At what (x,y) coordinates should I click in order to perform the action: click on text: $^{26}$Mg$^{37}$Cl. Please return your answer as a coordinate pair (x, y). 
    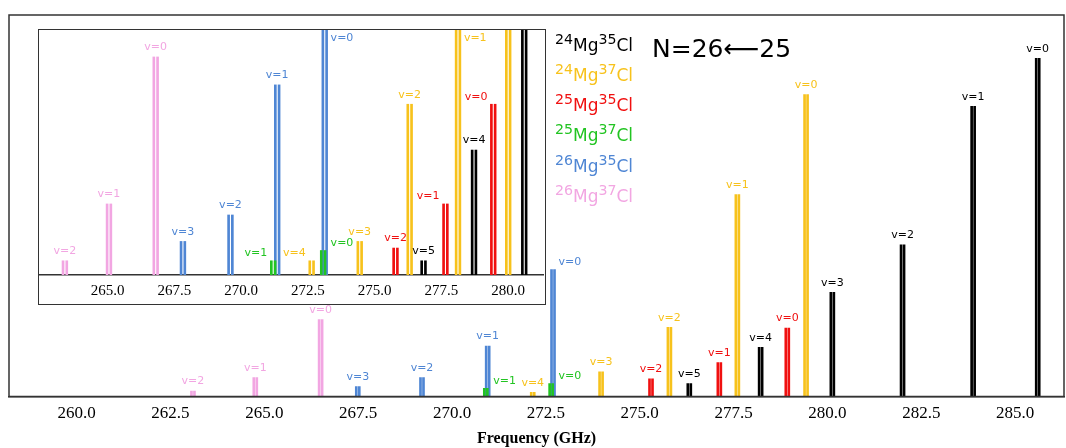
    Looking at the image, I should click on (594, 194).